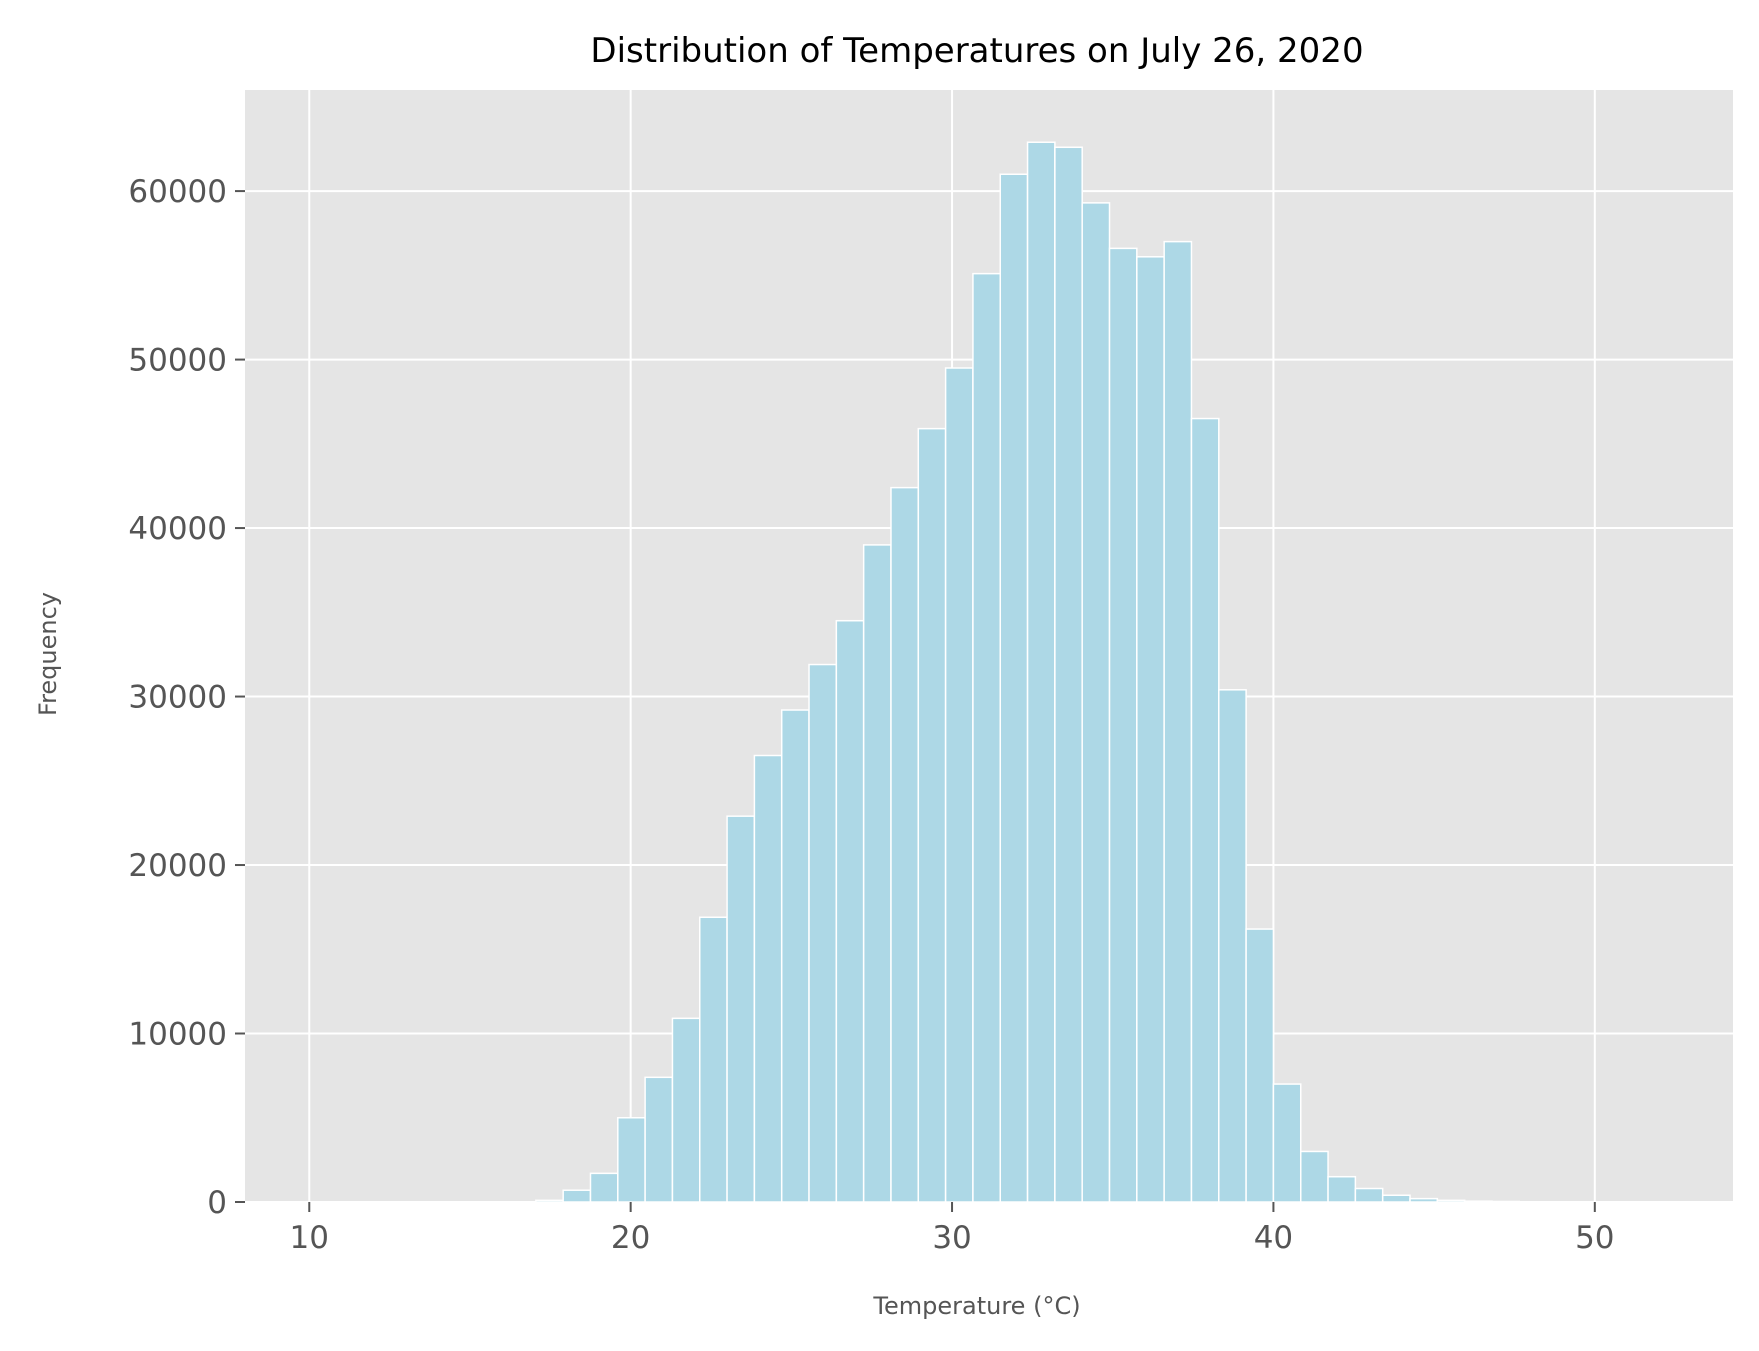 Image resolution: width=1759 pixels, height=1351 pixels. What do you see at coordinates (1594, 1238) in the screenshot?
I see `x-tick-label: 50` at bounding box center [1594, 1238].